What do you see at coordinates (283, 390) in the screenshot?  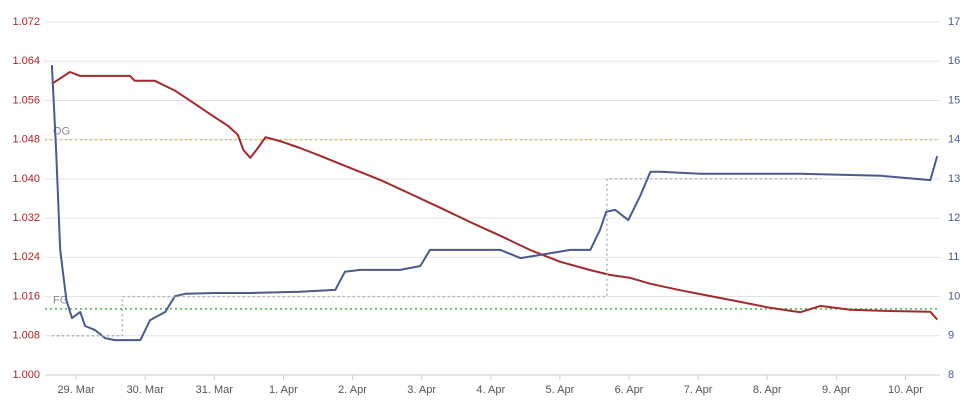 I see `x-tick-label: 1. Apr` at bounding box center [283, 390].